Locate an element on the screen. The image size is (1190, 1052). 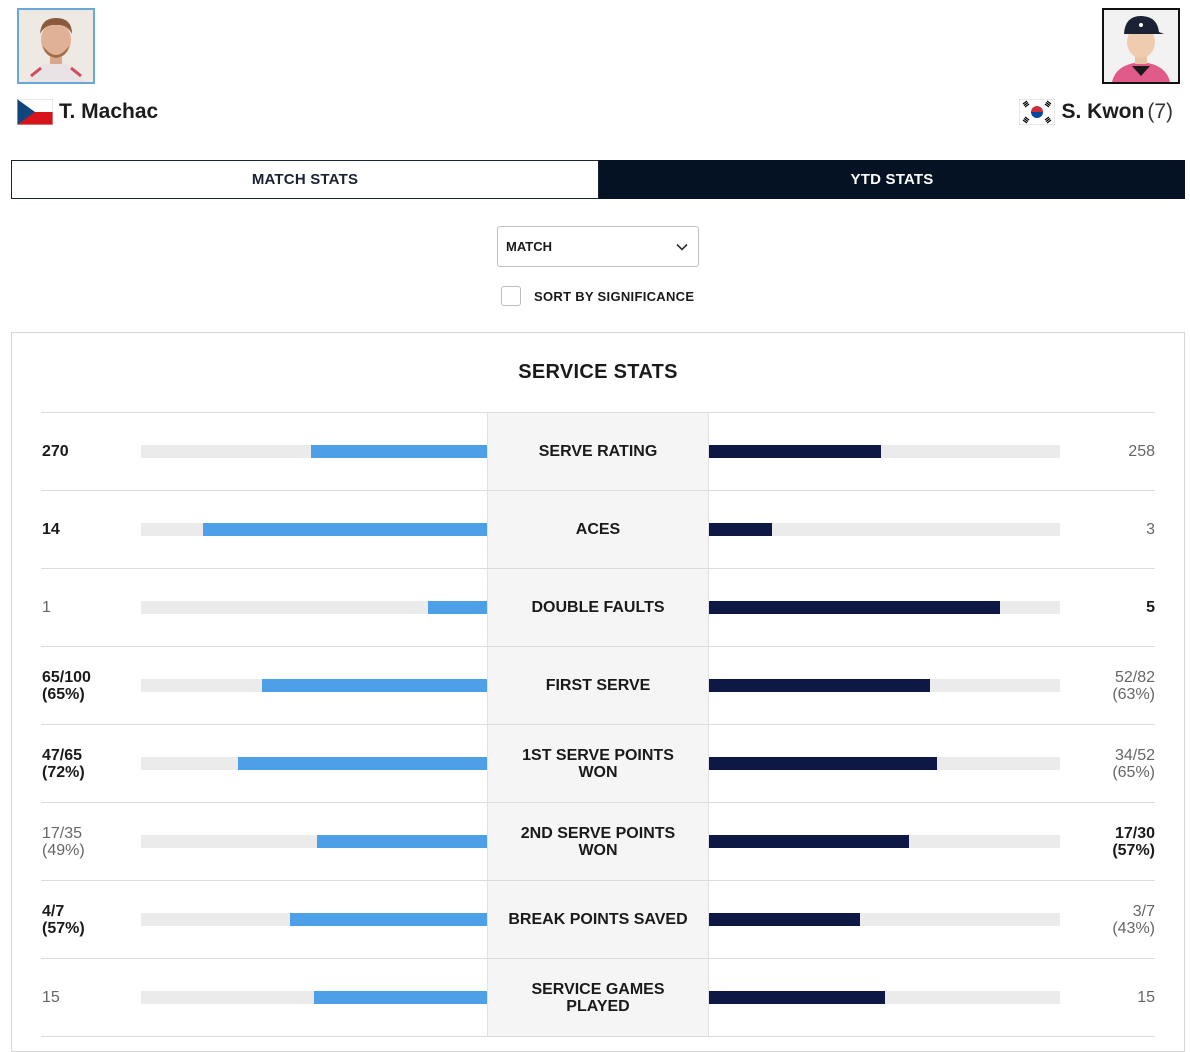
player-name-right: S. Kwon is located at coordinates (1103, 111).